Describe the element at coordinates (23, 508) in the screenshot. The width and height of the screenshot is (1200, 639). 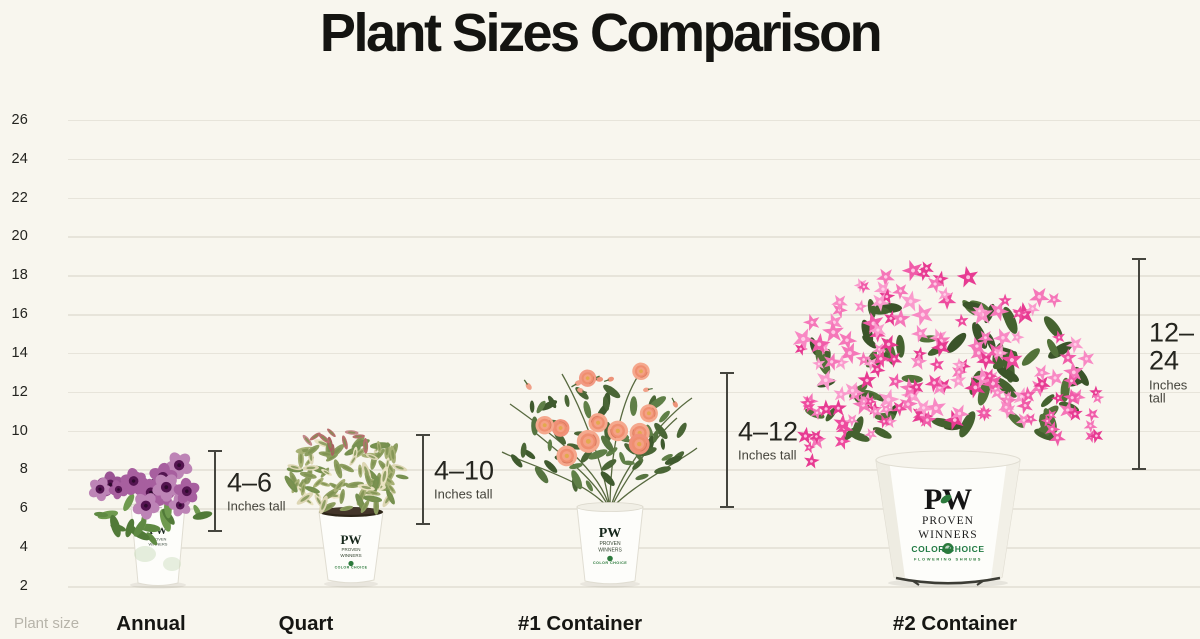
I see `y-tick-label: 6` at that location.